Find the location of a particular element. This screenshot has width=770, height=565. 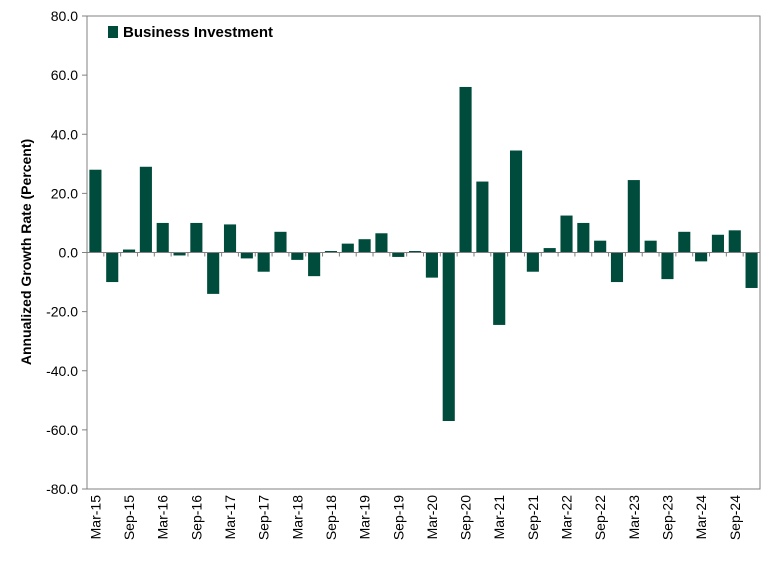

x-tick-label: Mar-18 is located at coordinates (297, 517).